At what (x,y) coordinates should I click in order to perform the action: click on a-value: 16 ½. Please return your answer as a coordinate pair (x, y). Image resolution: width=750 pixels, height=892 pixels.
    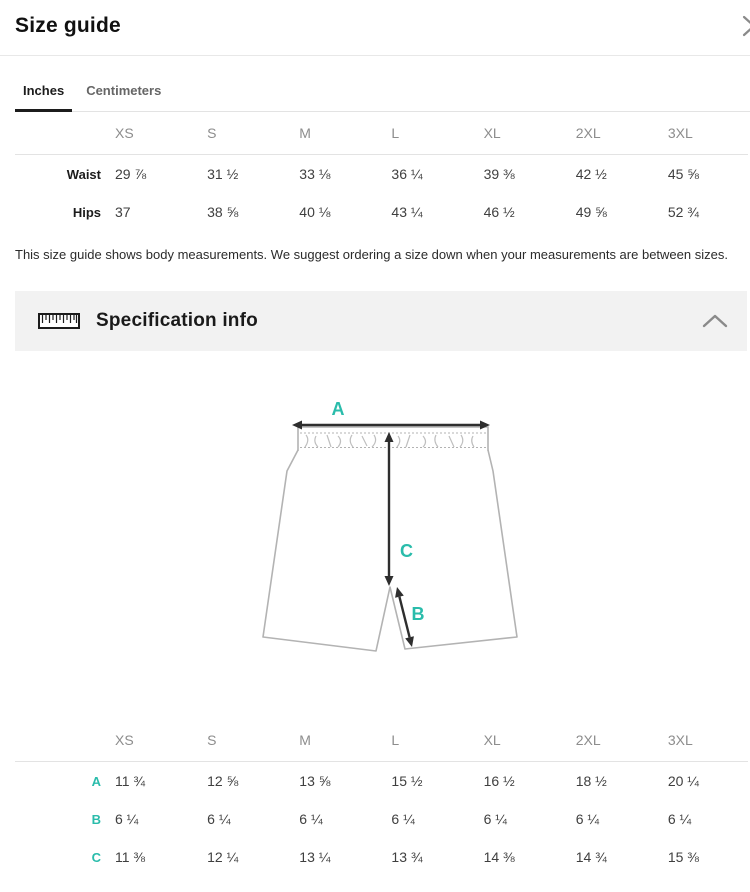
    Looking at the image, I should click on (499, 781).